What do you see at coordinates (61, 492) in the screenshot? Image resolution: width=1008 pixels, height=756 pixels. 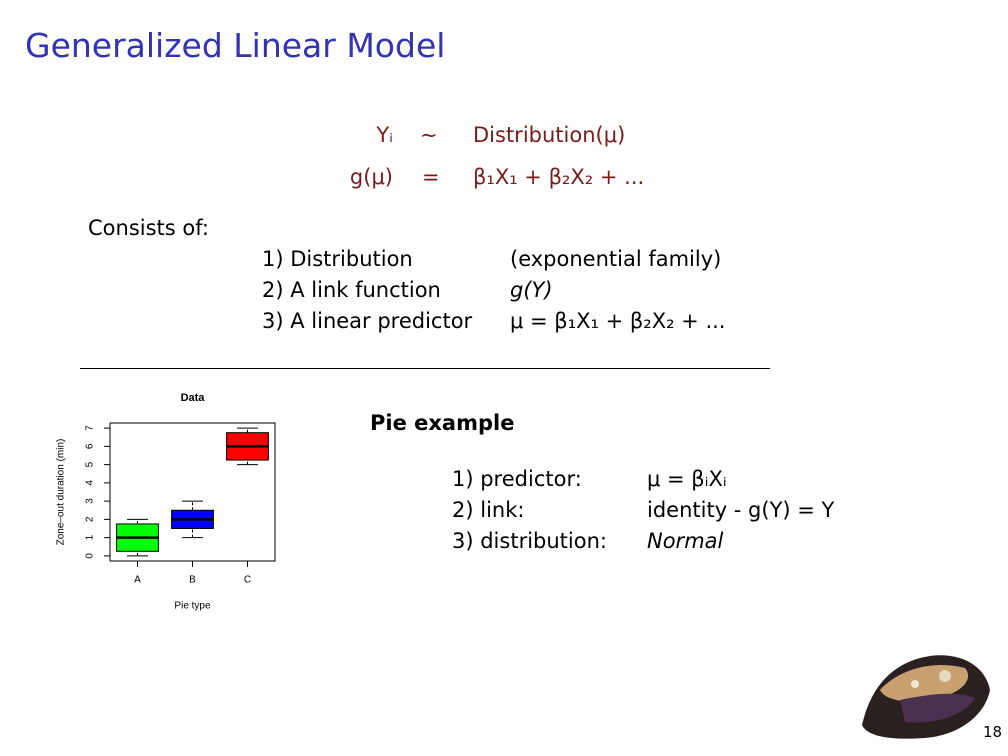 I see `y-axis-label: Zone–out duration (min)` at bounding box center [61, 492].